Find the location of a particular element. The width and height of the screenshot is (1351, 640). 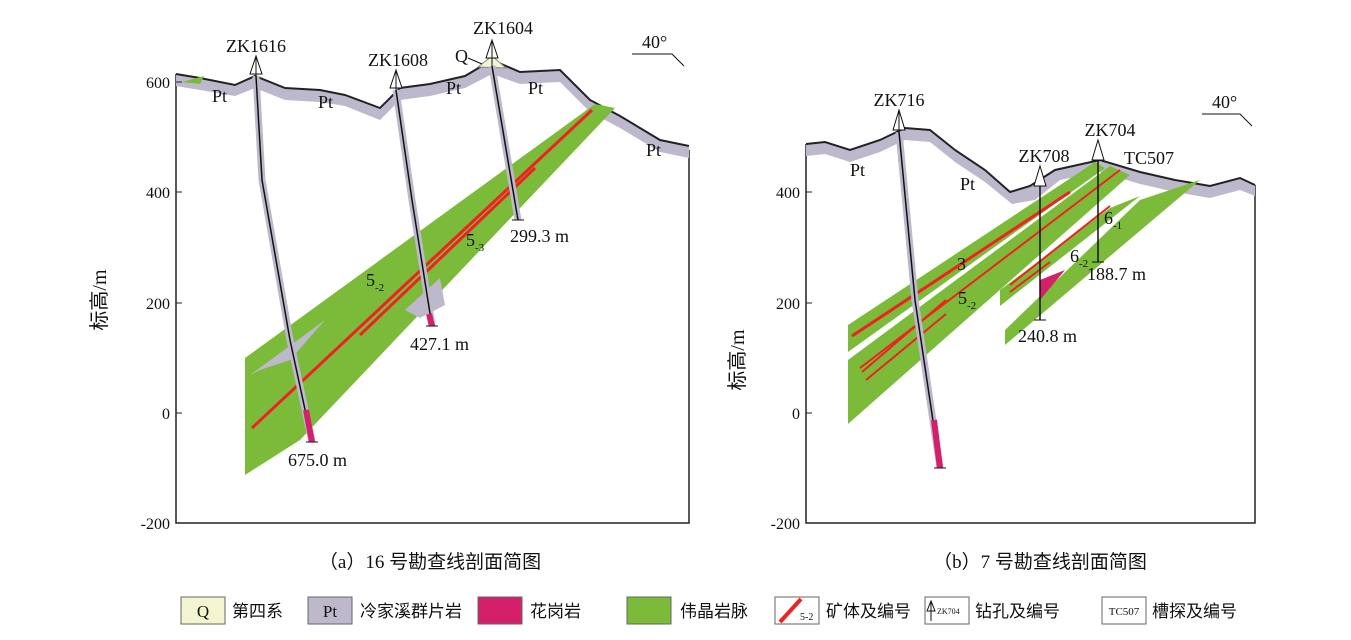

legend-label: 第四系 is located at coordinates (257, 611).